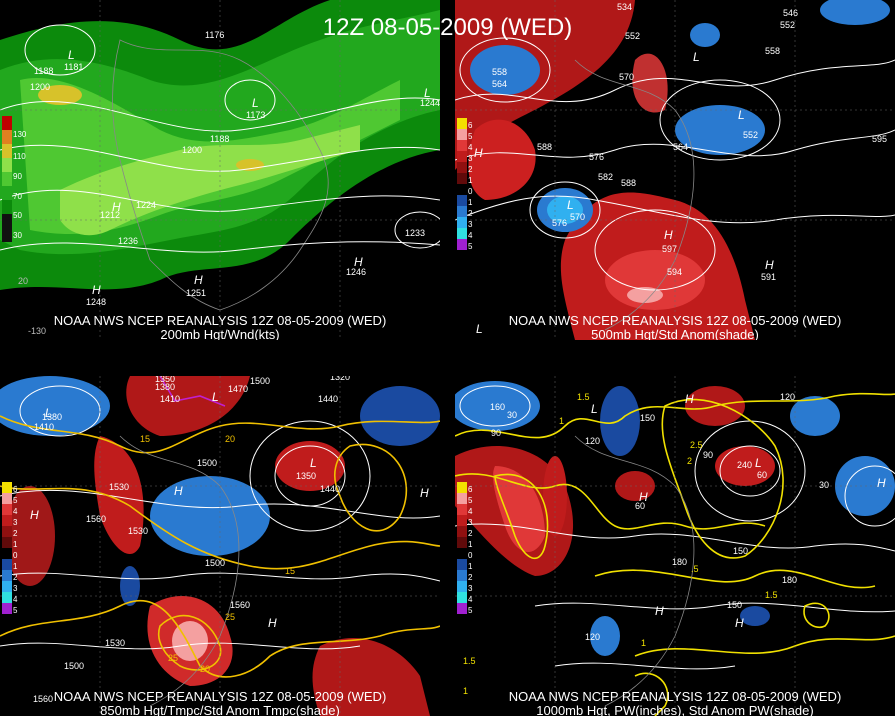 The width and height of the screenshot is (895, 716). What do you see at coordinates (17, 176) in the screenshot?
I see `legend-value: 90` at bounding box center [17, 176].